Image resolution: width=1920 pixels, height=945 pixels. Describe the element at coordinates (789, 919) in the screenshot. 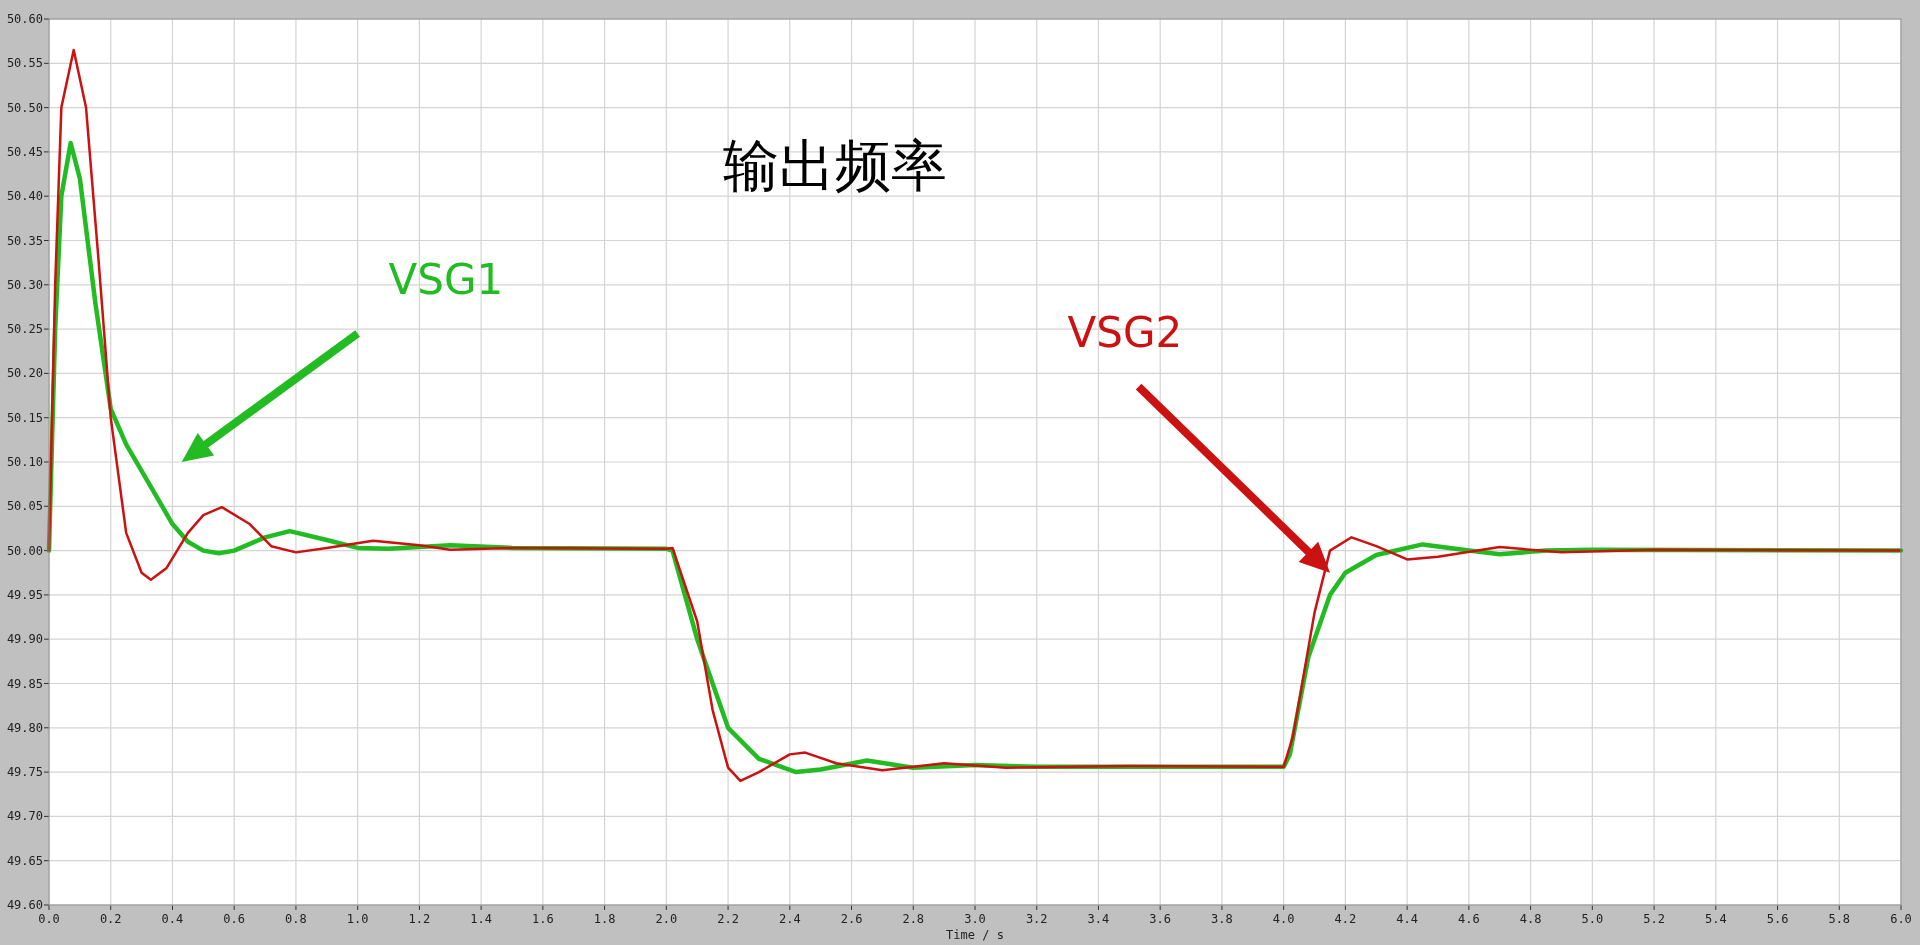

I see `x-tick-label: 2.4` at that location.